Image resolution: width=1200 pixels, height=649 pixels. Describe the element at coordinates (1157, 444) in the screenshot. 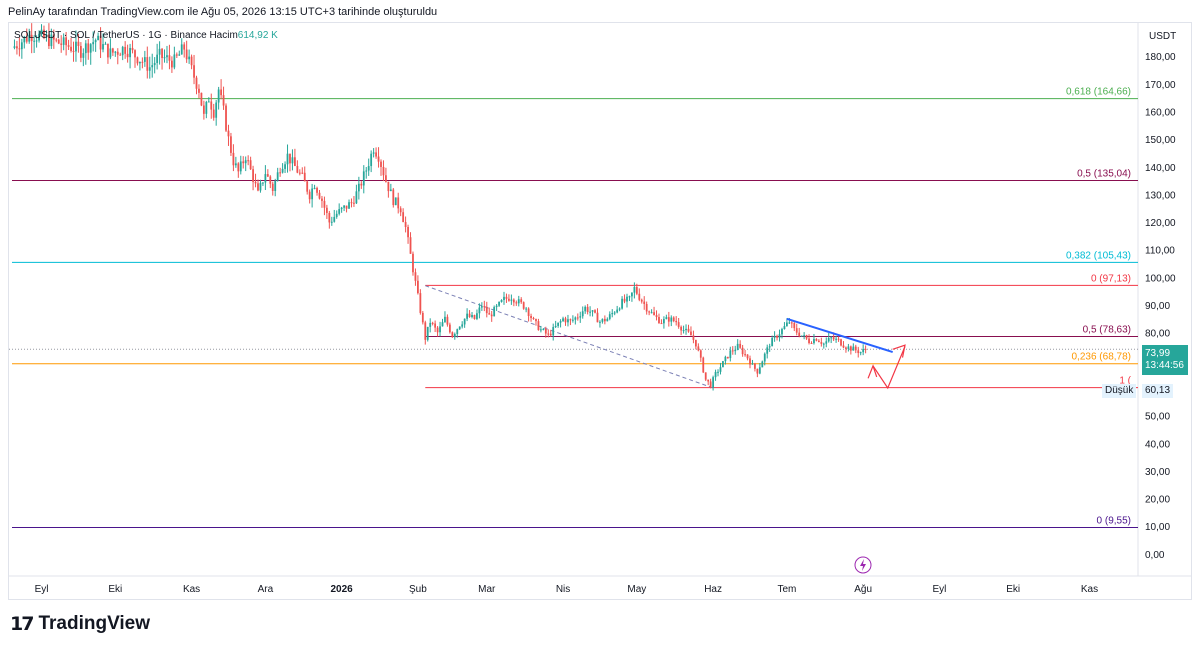

I see `y-tick-label: 40,00` at that location.